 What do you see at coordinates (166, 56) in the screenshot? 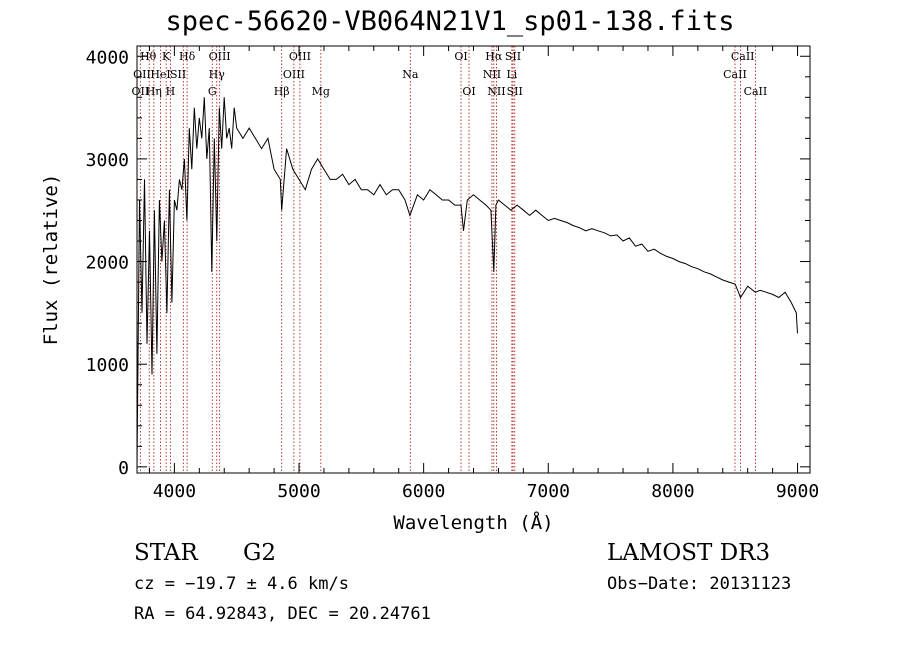
I see `line-label-K: K` at bounding box center [166, 56].